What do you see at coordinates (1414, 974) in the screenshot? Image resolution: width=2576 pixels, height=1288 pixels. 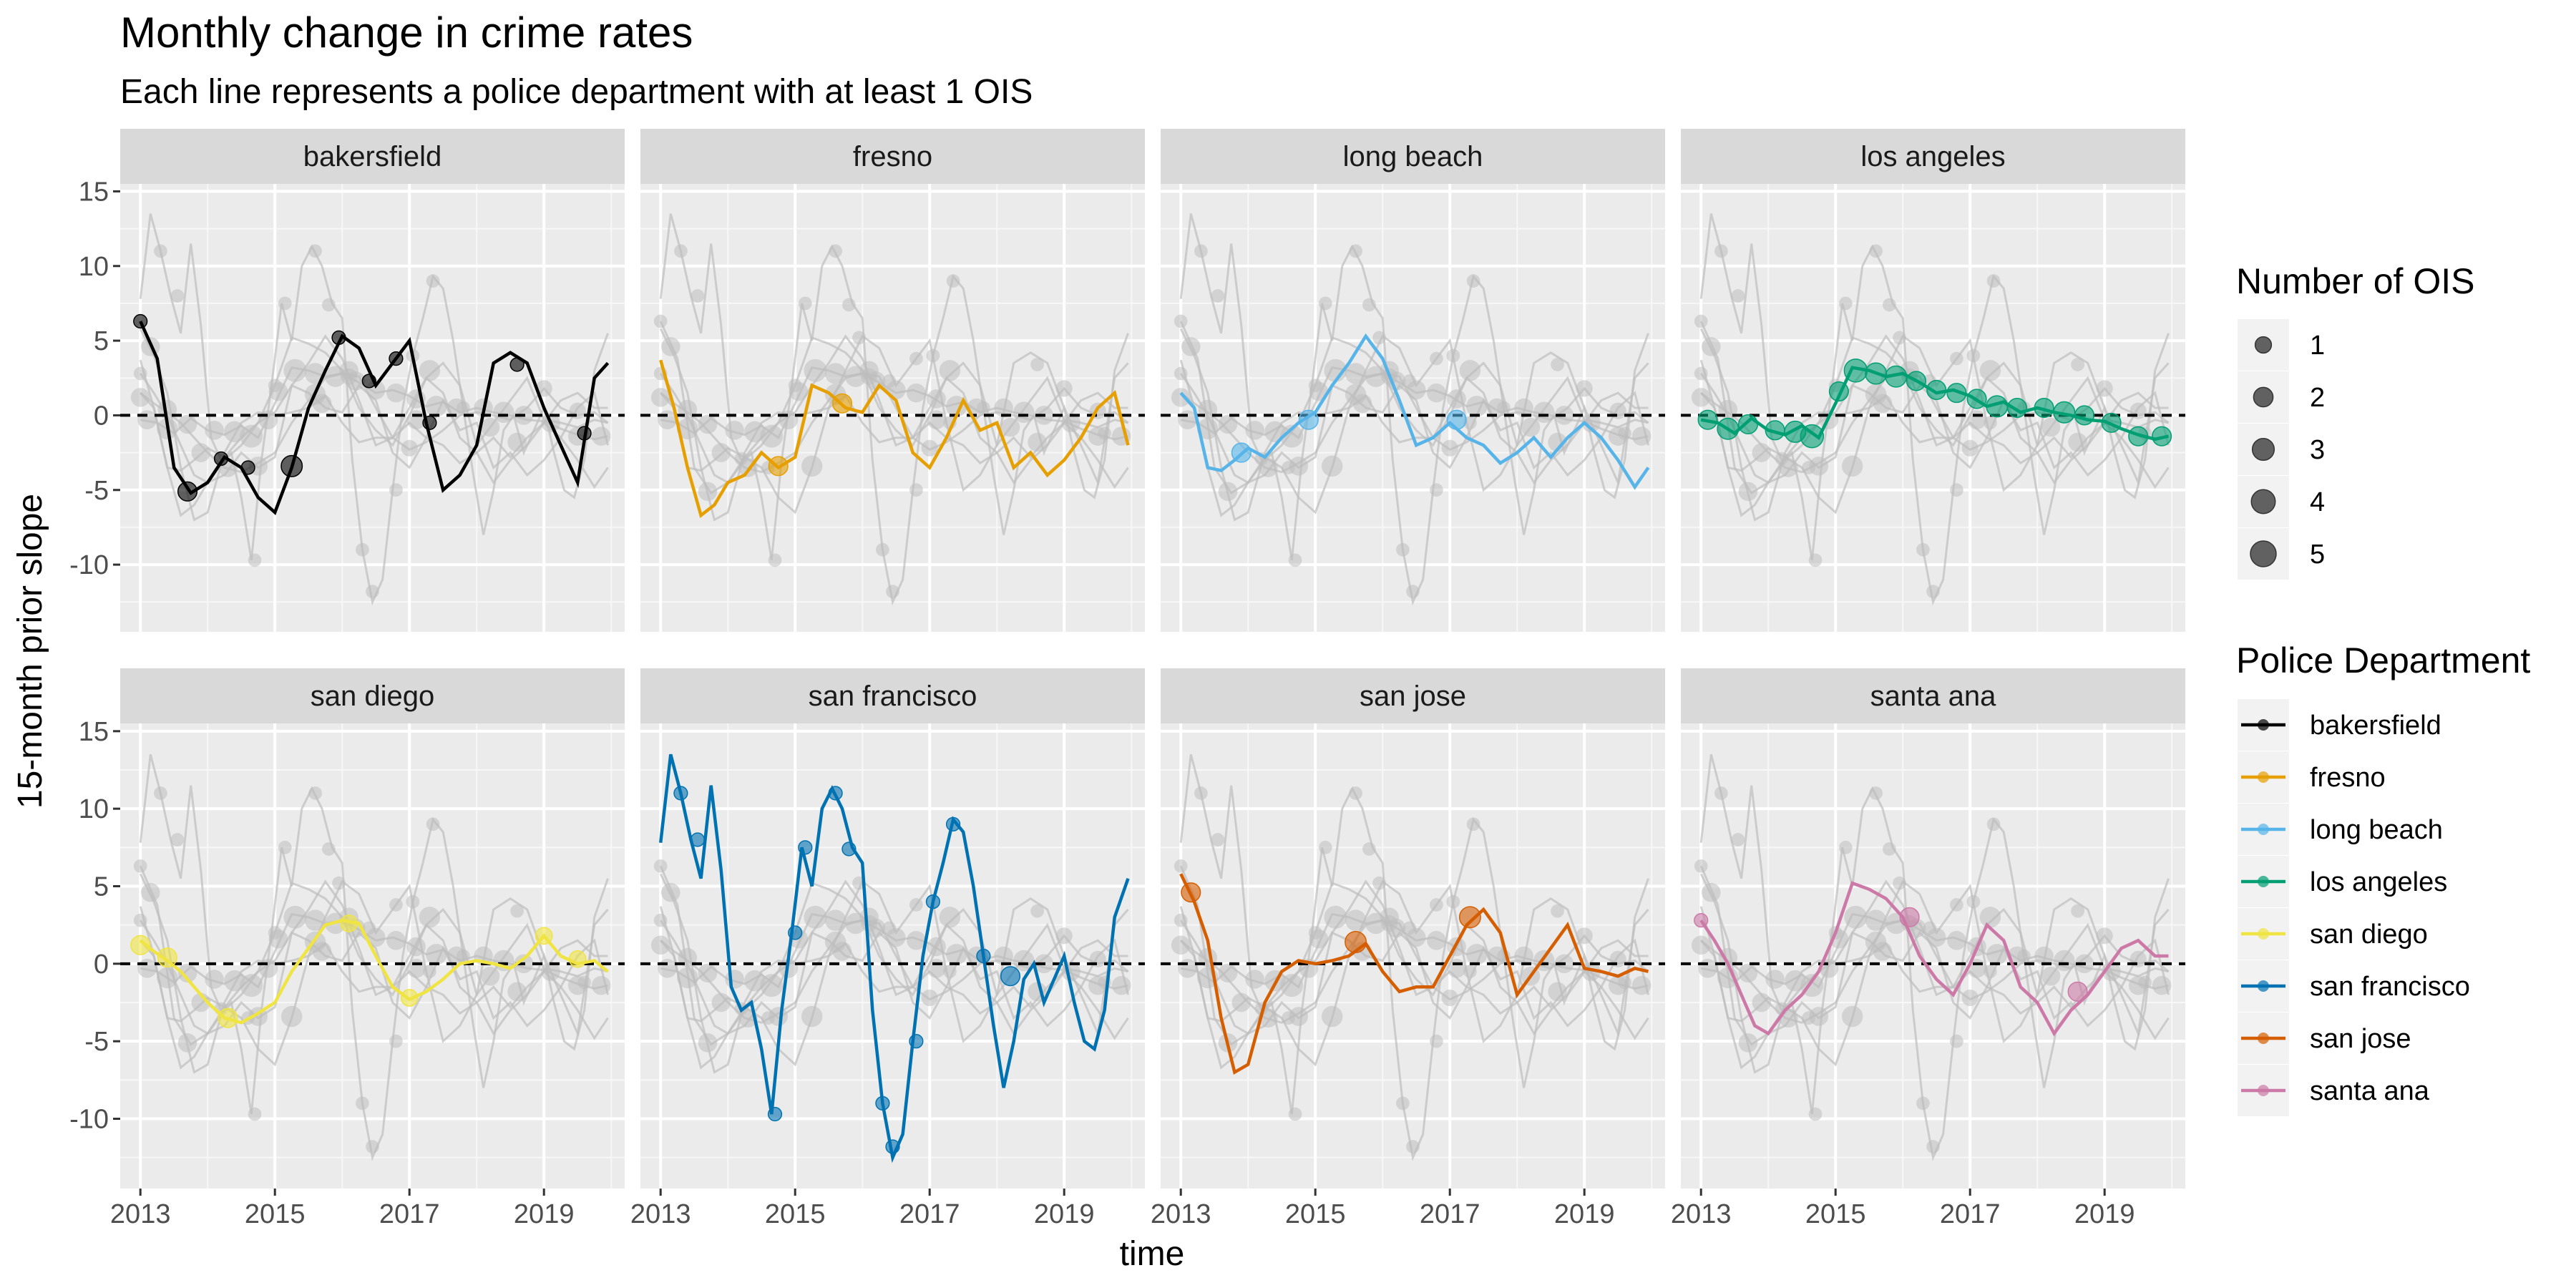 I see `series-line-san-jose` at bounding box center [1414, 974].